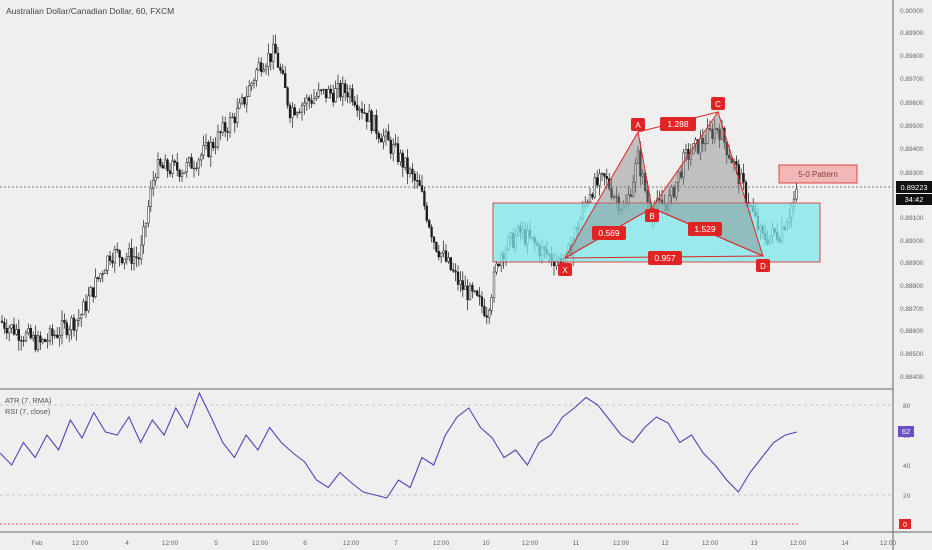 Image resolution: width=932 pixels, height=550 pixels. I want to click on point-label-c: C, so click(718, 103).